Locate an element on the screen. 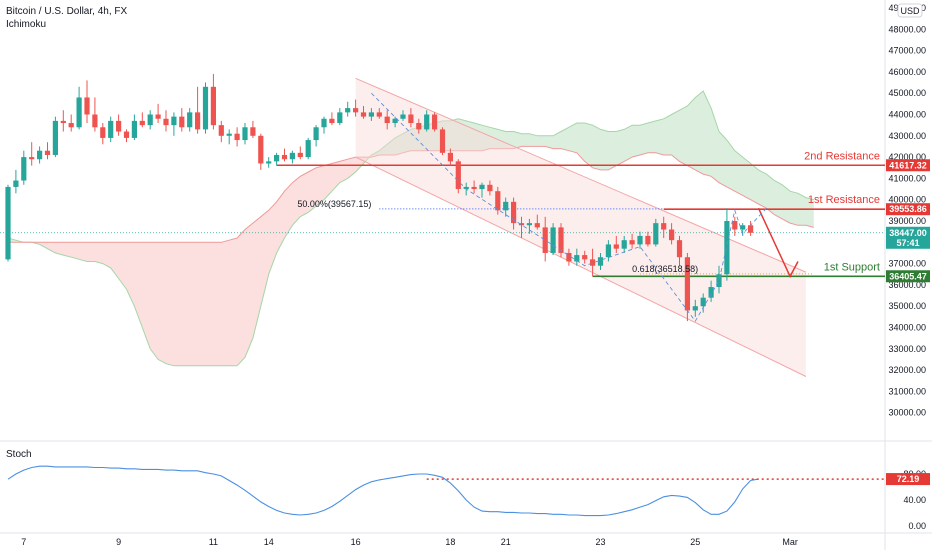 This screenshot has height=555, width=932. stoch-panel is located at coordinates (446, 491).